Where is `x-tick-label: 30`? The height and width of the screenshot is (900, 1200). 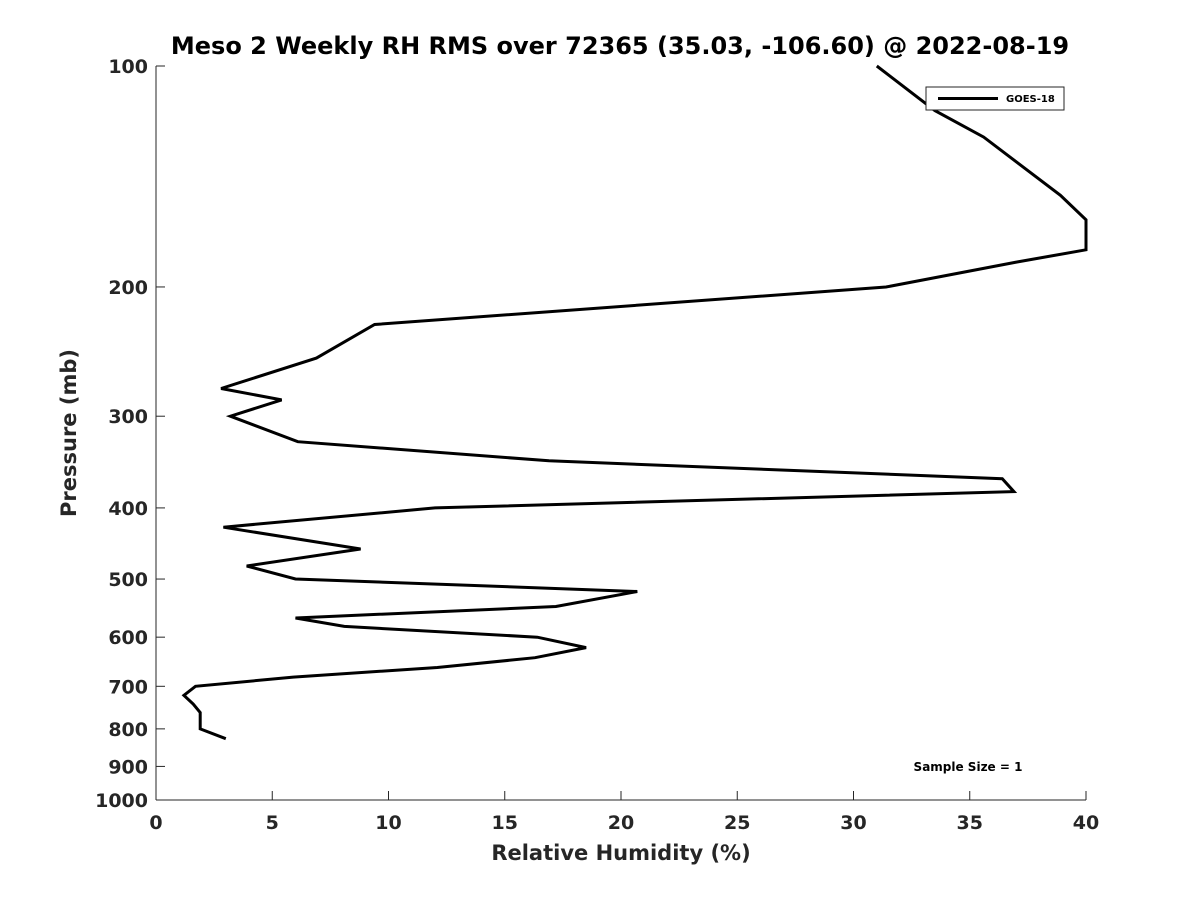
x-tick-label: 30 is located at coordinates (853, 823).